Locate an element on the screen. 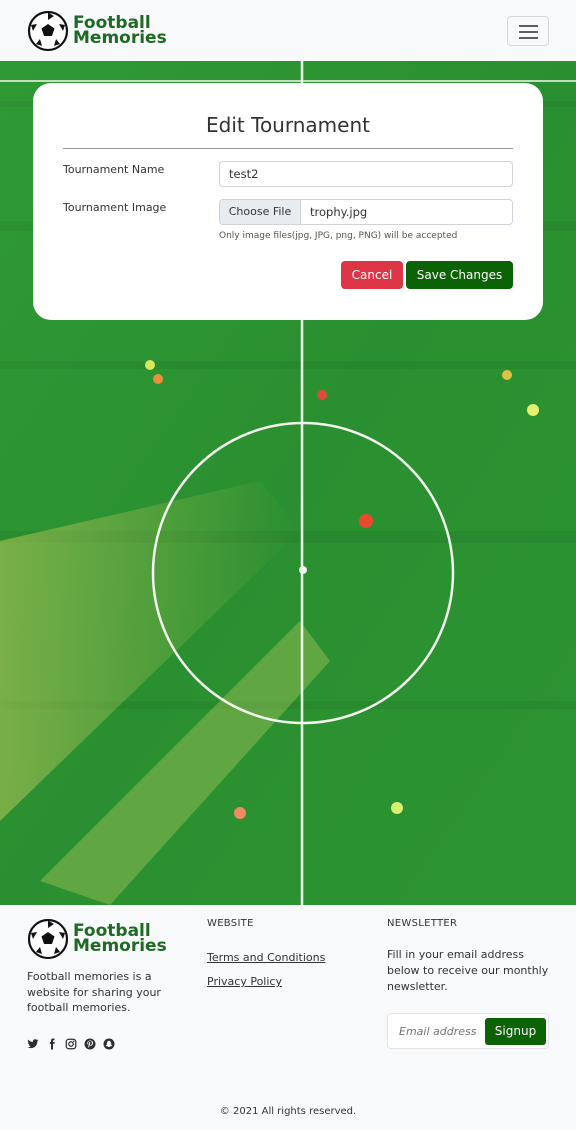 This screenshot has width=576, height=1130. social-links is located at coordinates (71, 1044).